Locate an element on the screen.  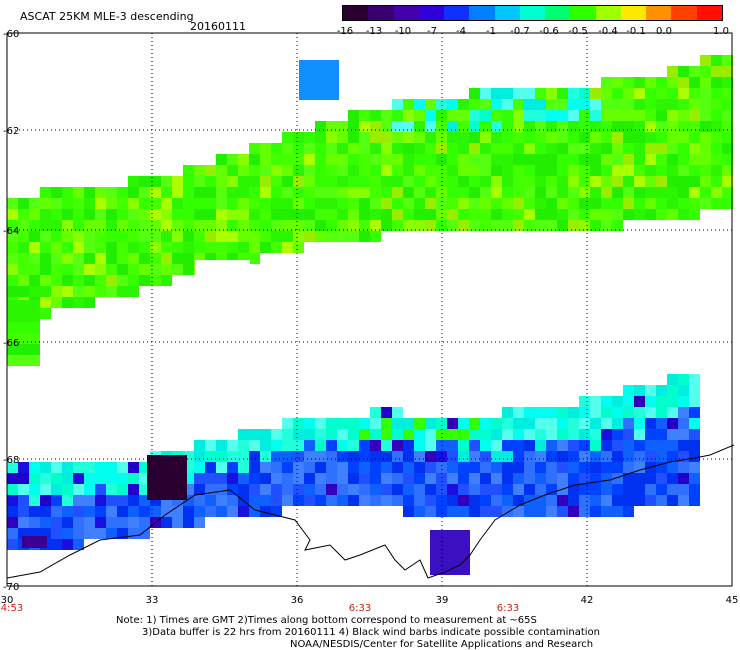
colorbar-label: -10 is located at coordinates (403, 31).